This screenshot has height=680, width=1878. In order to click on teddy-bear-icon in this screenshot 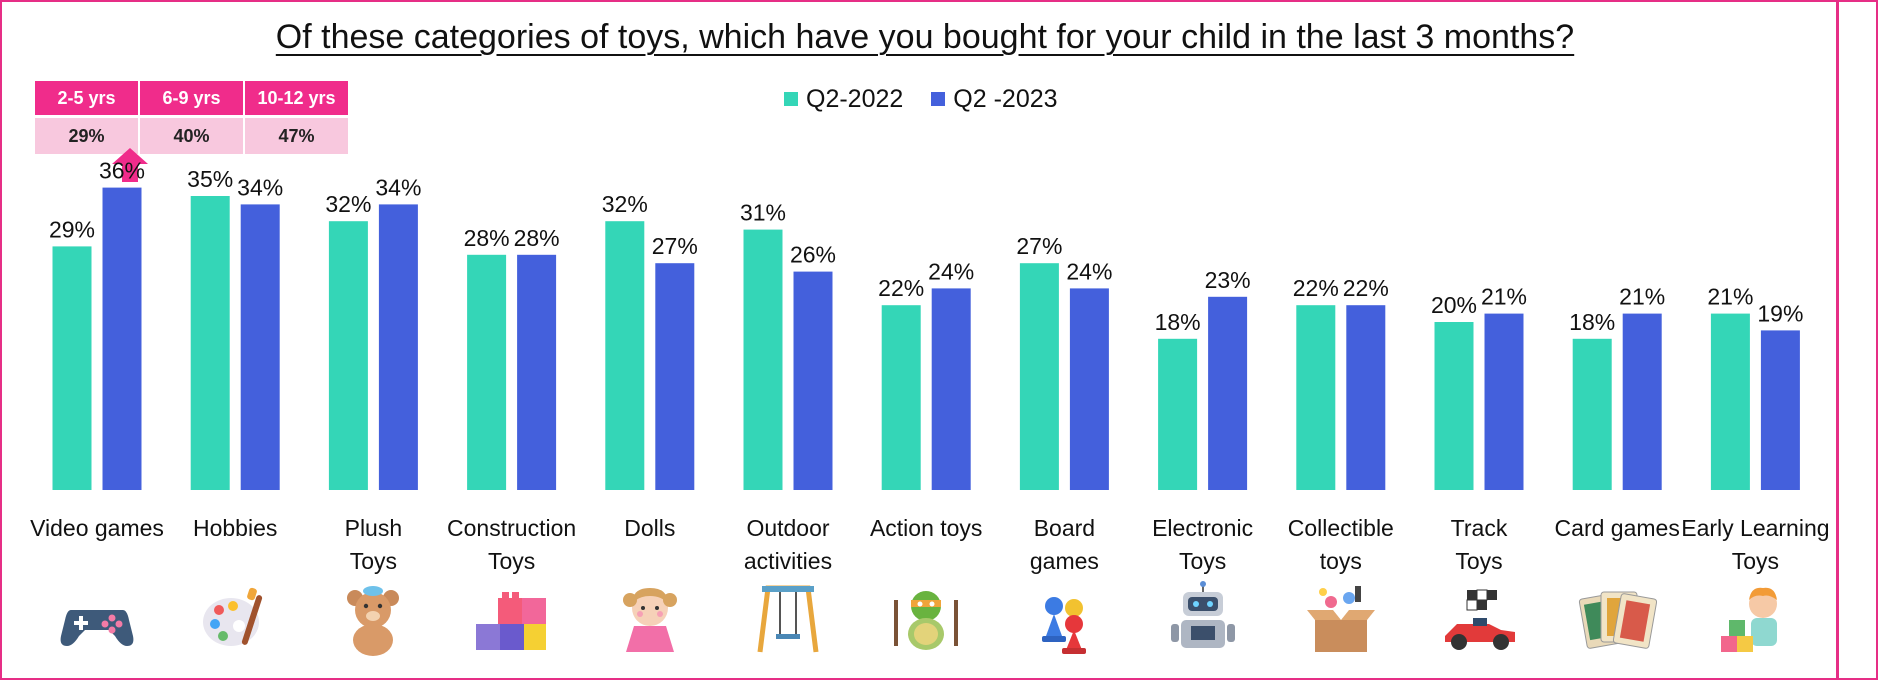, I will do `click(373, 620)`.